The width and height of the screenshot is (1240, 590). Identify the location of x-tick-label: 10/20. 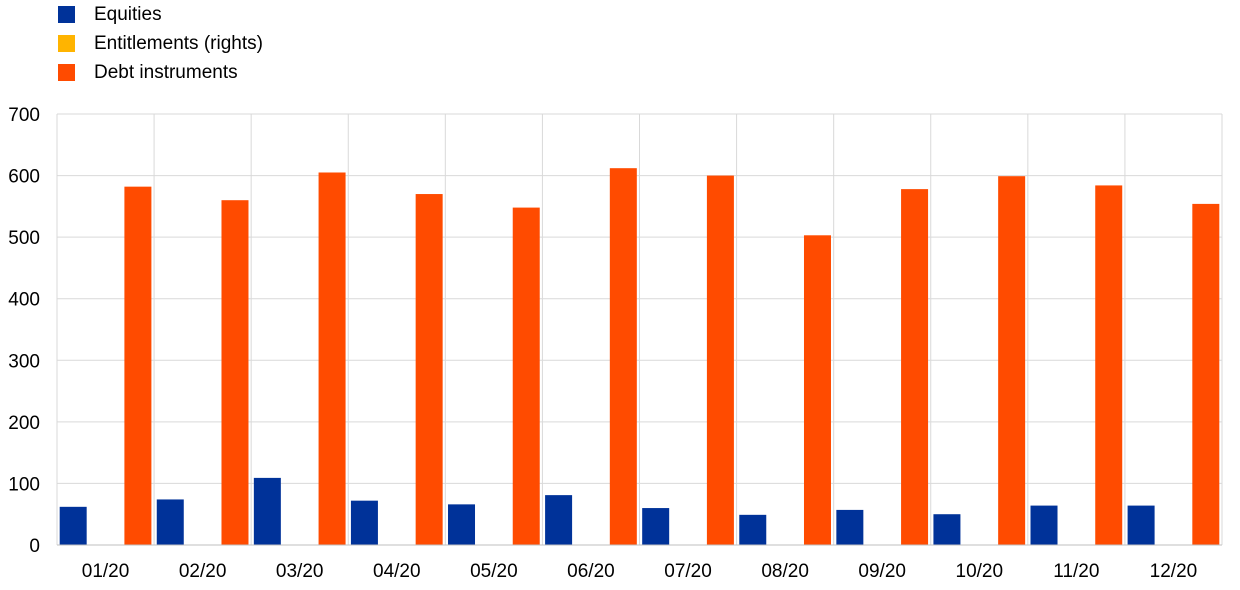
(980, 571).